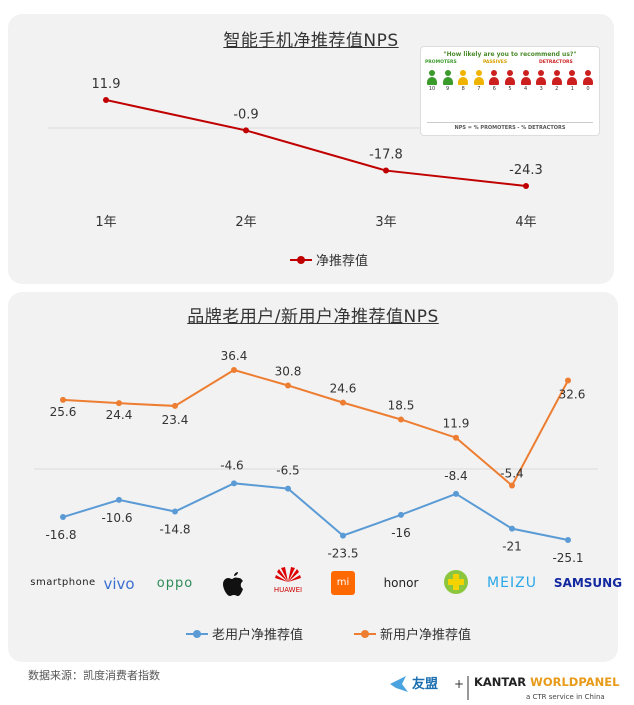  What do you see at coordinates (502, 682) in the screenshot?
I see `kantar-word: KANTAR` at bounding box center [502, 682].